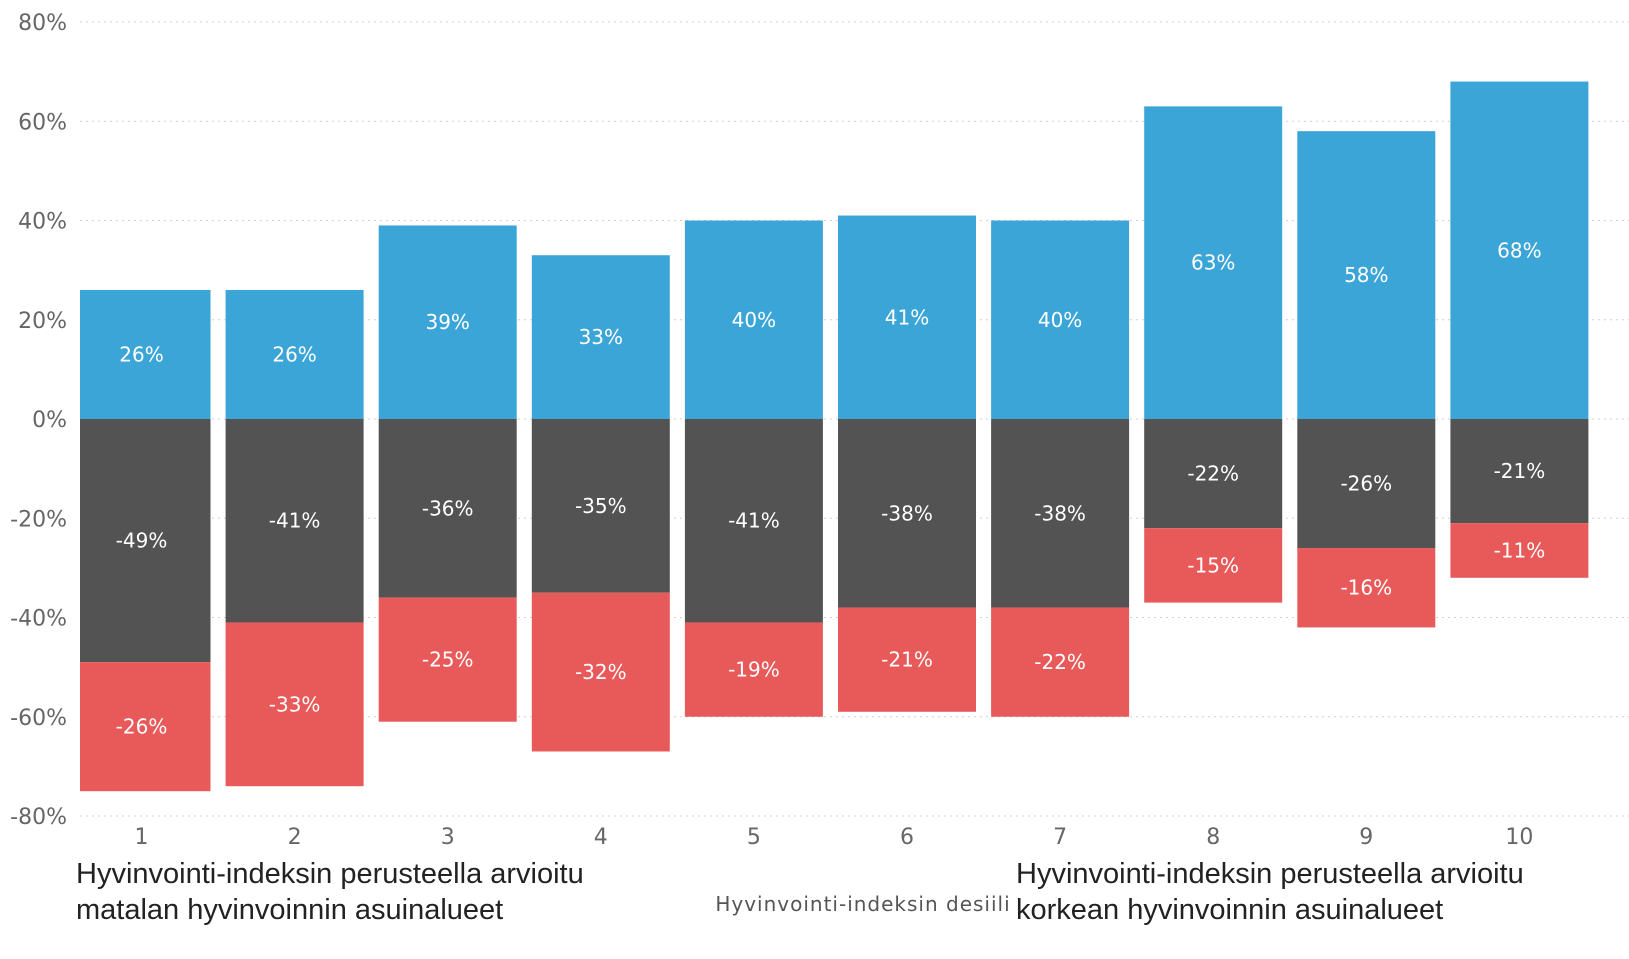 This screenshot has width=1629, height=959. I want to click on x-tick-label: 6, so click(907, 837).